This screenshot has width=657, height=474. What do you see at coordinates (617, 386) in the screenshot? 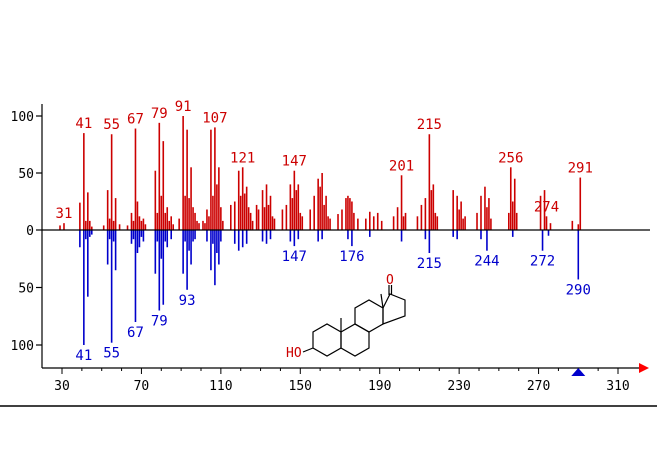
I see `x-tick-label: 310` at bounding box center [617, 386].